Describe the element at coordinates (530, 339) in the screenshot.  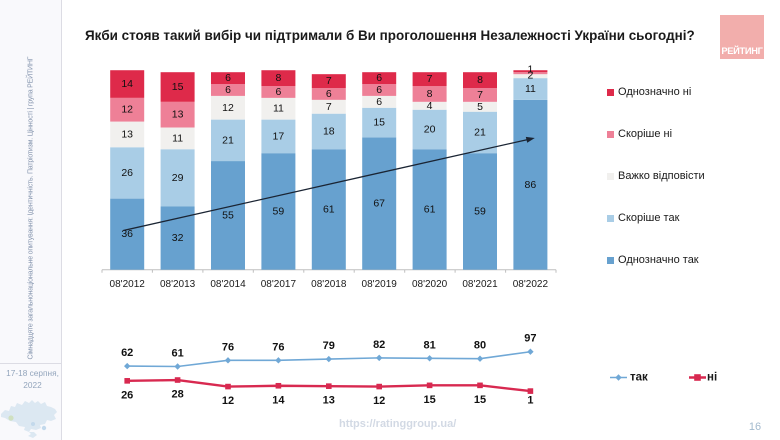
I see `svg-text: 97` at that location.